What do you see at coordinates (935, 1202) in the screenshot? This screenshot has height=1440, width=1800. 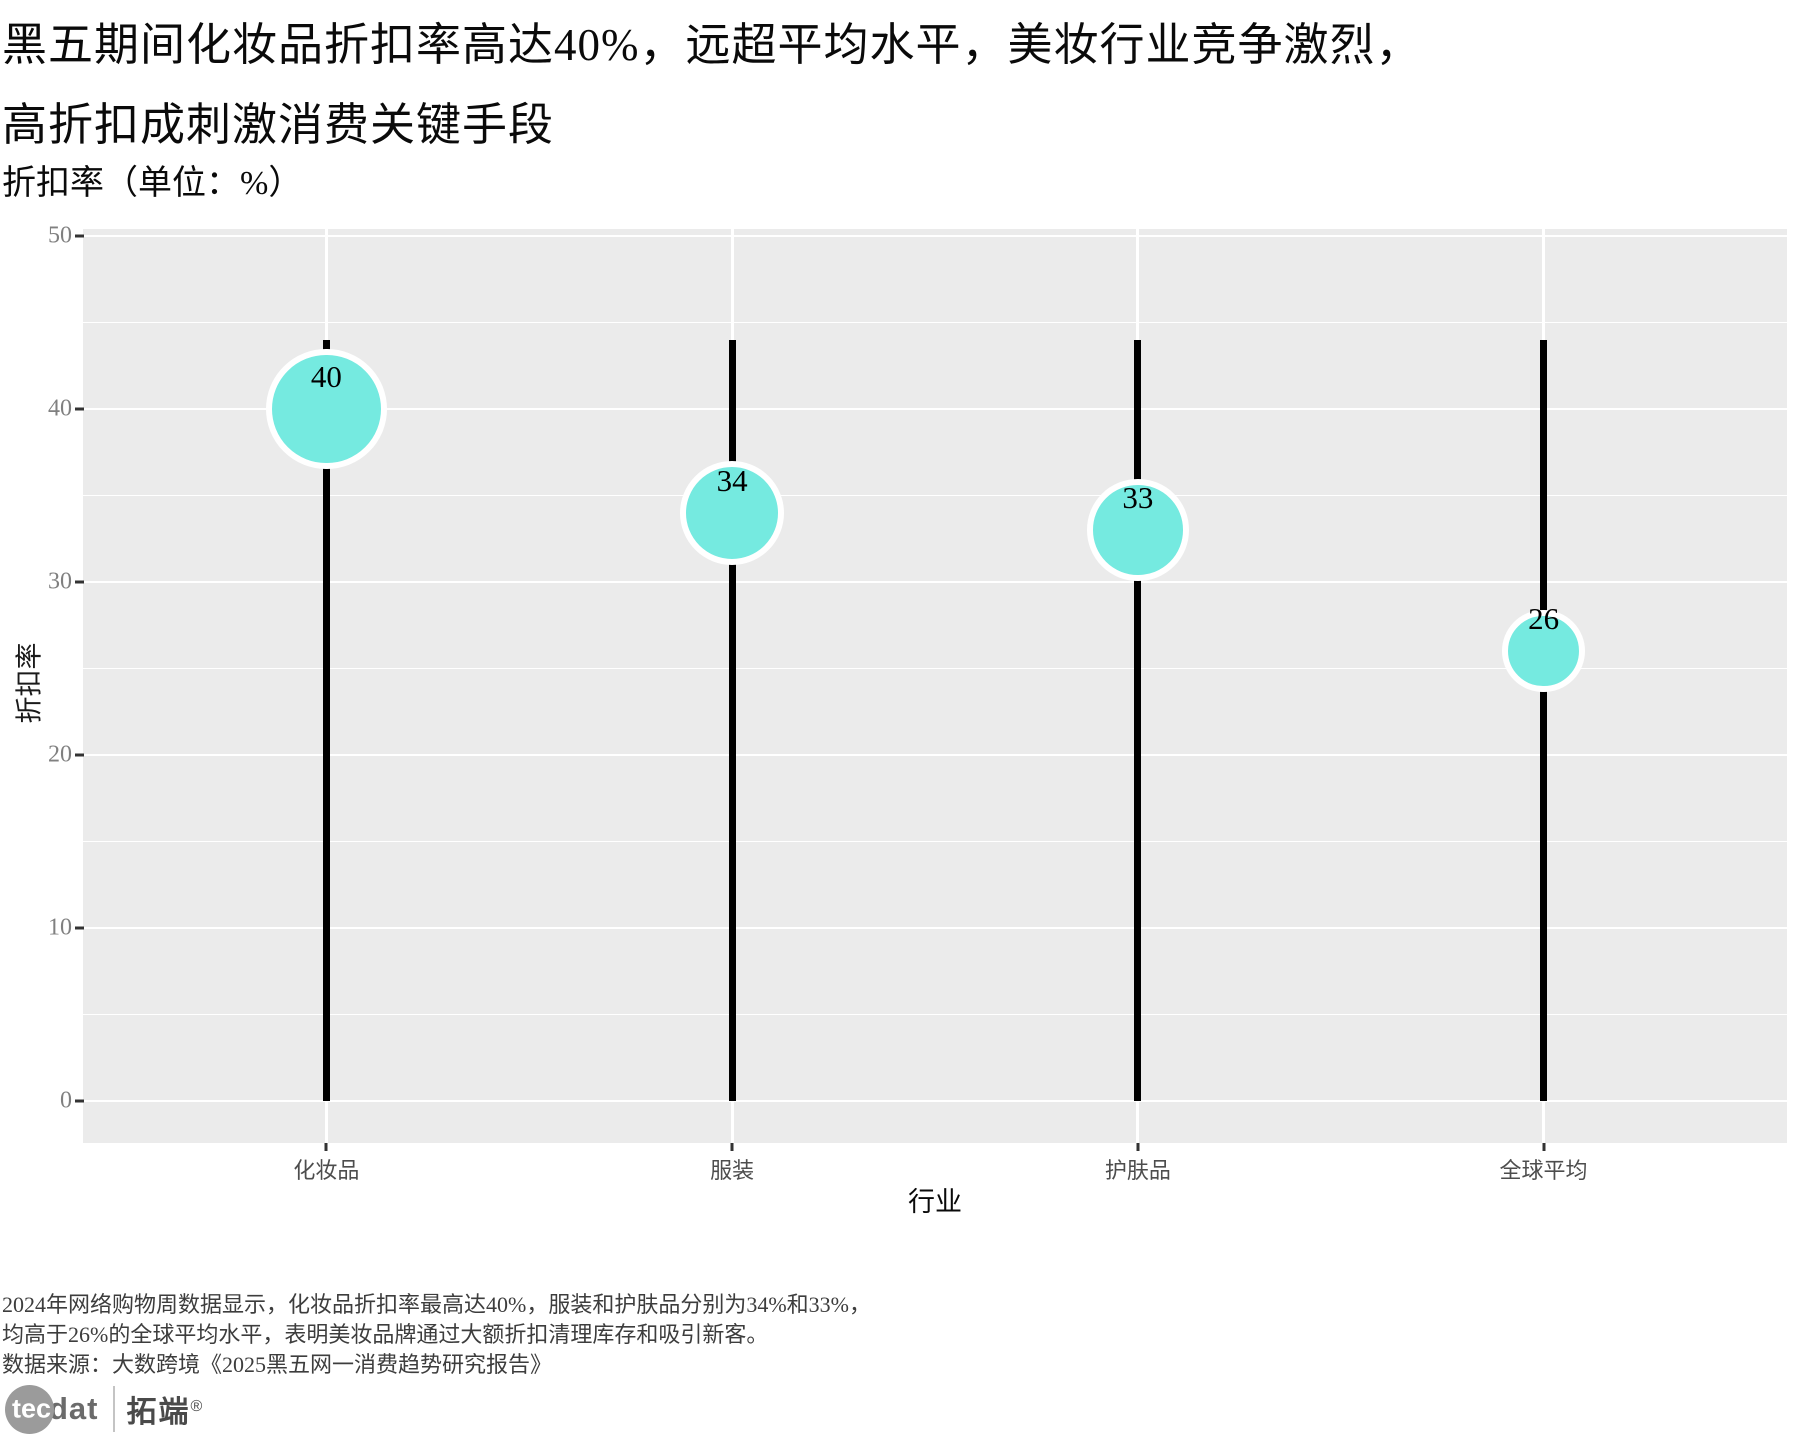 I see `x-axis-title: 行业` at bounding box center [935, 1202].